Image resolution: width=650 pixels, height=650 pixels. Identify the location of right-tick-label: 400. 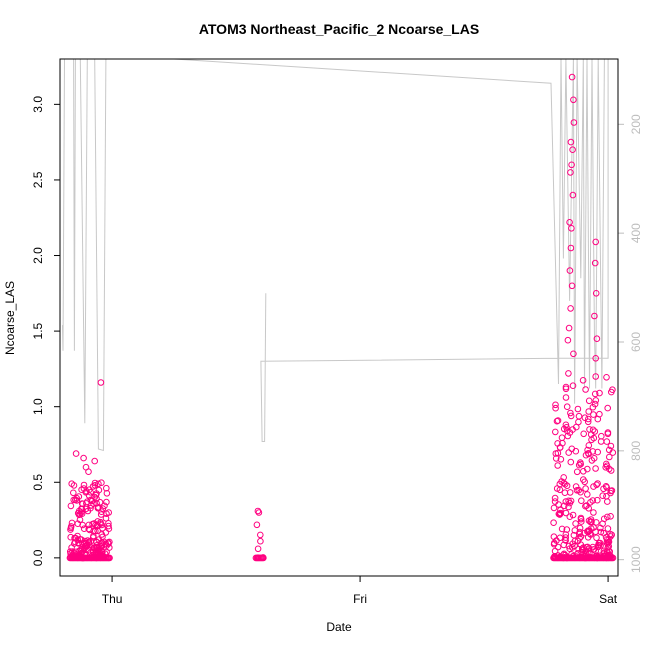
(636, 233).